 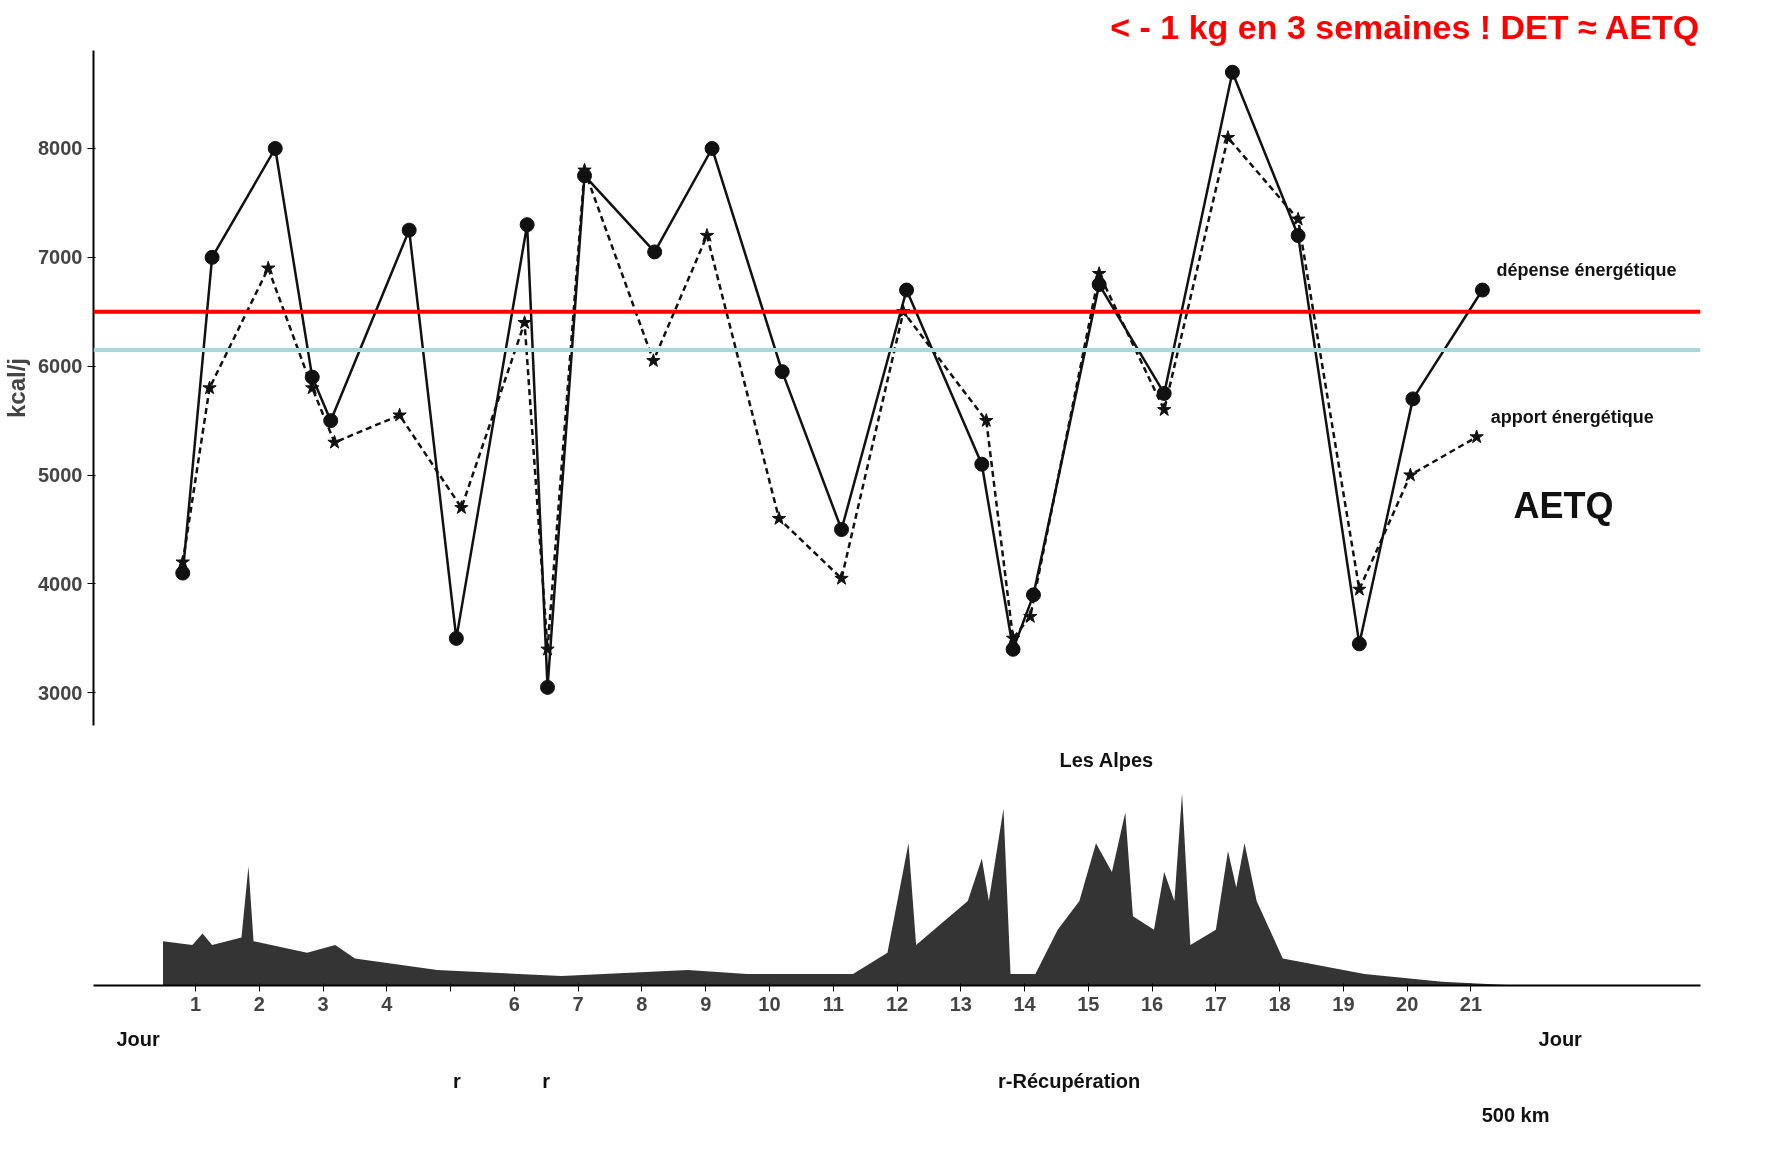 I want to click on x-tick-label: 15, so click(x=1088, y=1003).